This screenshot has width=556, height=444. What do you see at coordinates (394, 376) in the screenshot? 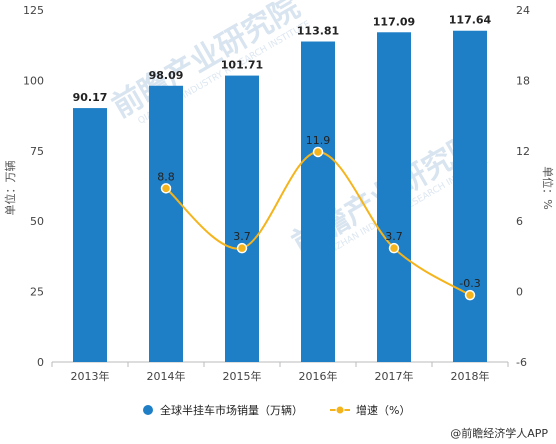
I see `x-tick-label: 2017年` at bounding box center [394, 376].